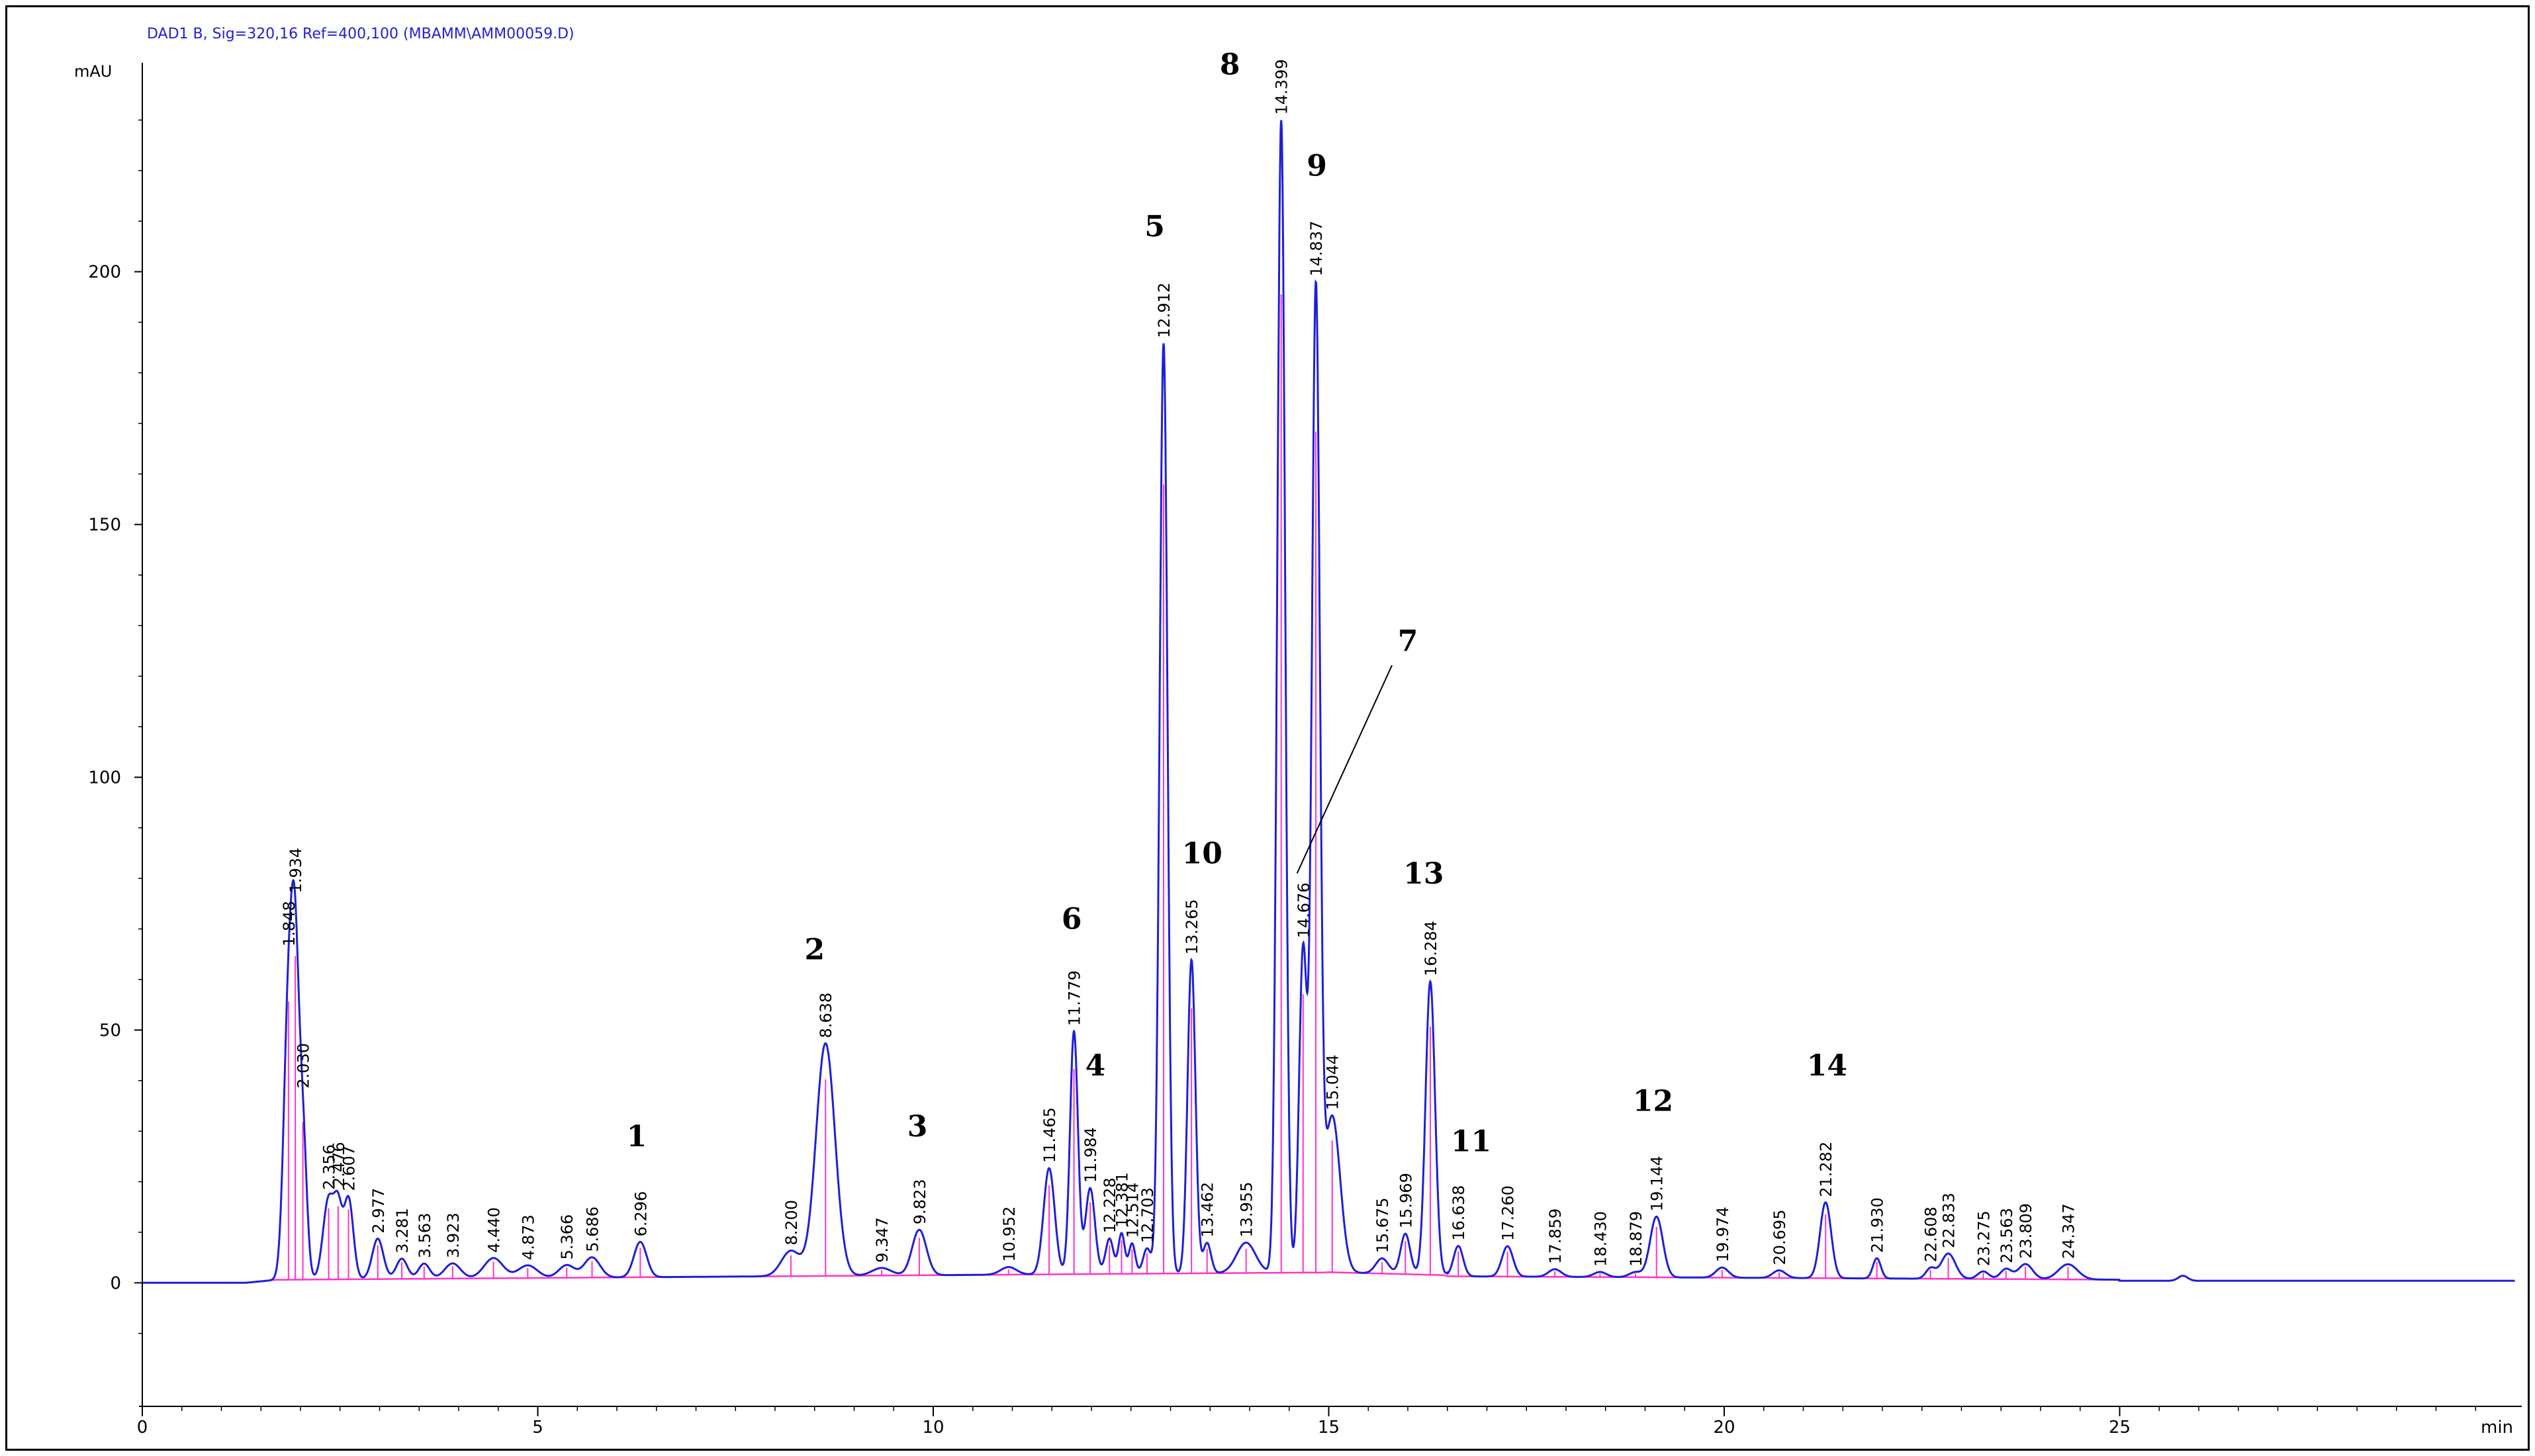 The width and height of the screenshot is (2535, 1456). I want to click on retention-time-label: 11.779, so click(1075, 998).